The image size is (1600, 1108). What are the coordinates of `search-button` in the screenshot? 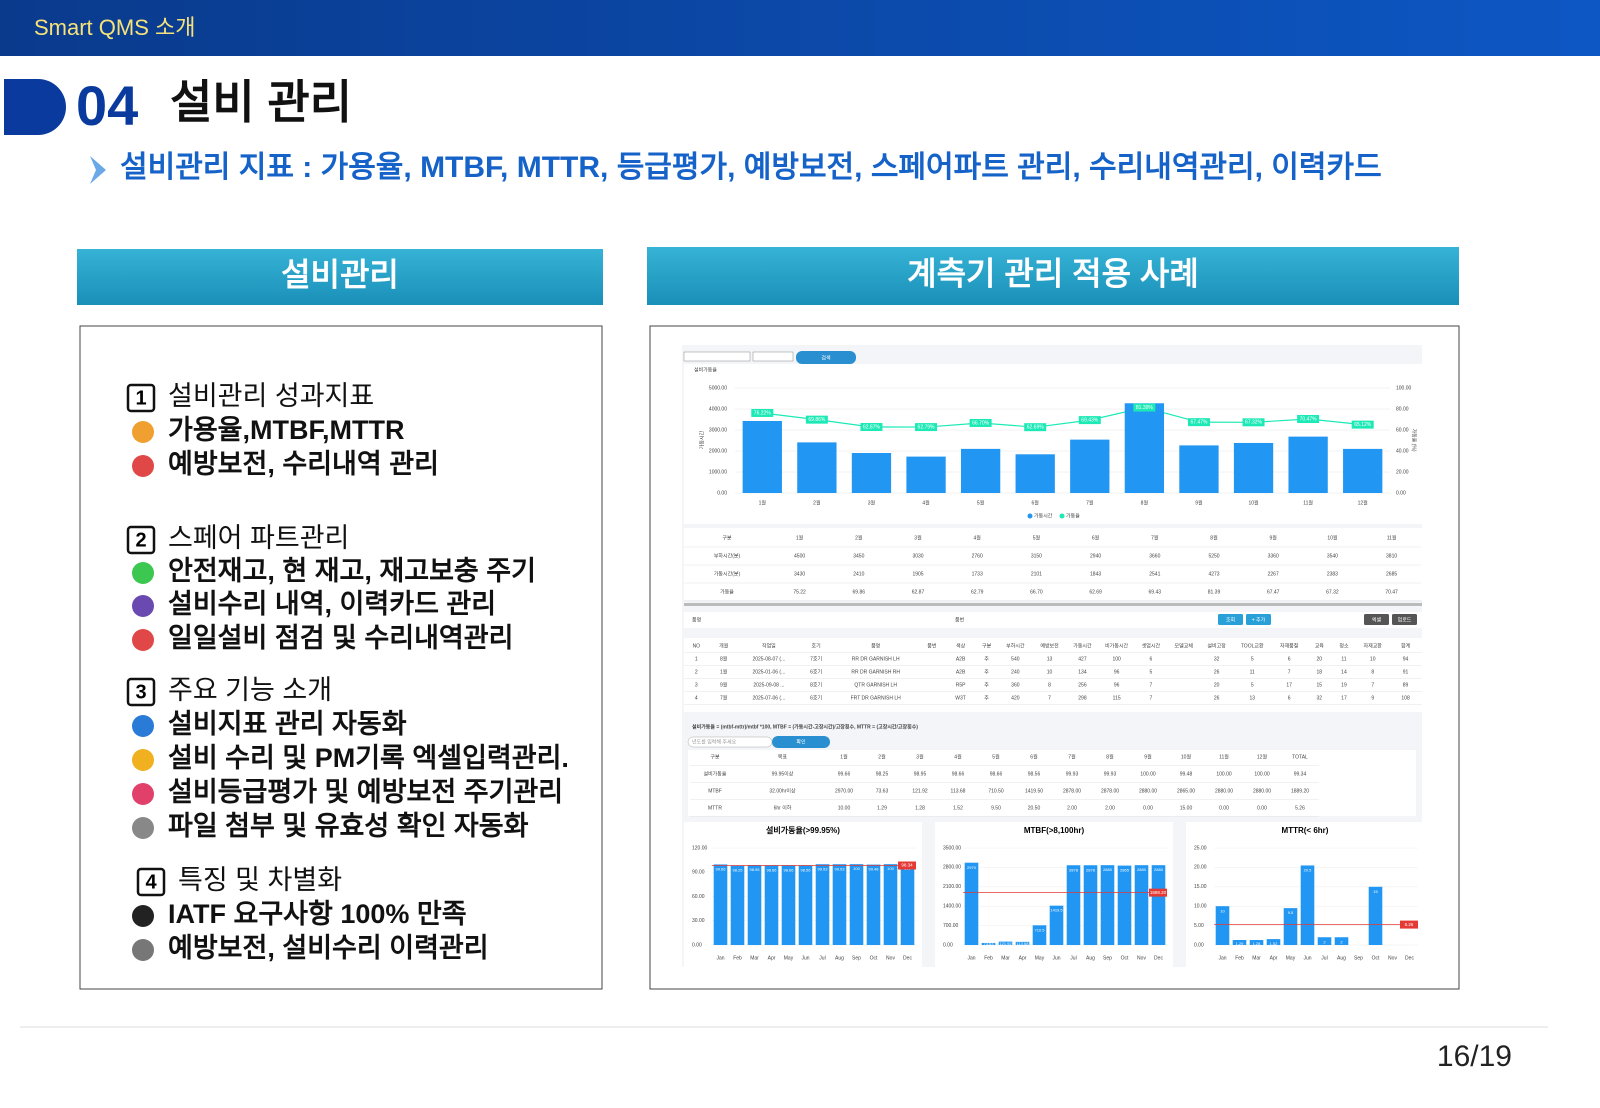 It's located at (826, 357).